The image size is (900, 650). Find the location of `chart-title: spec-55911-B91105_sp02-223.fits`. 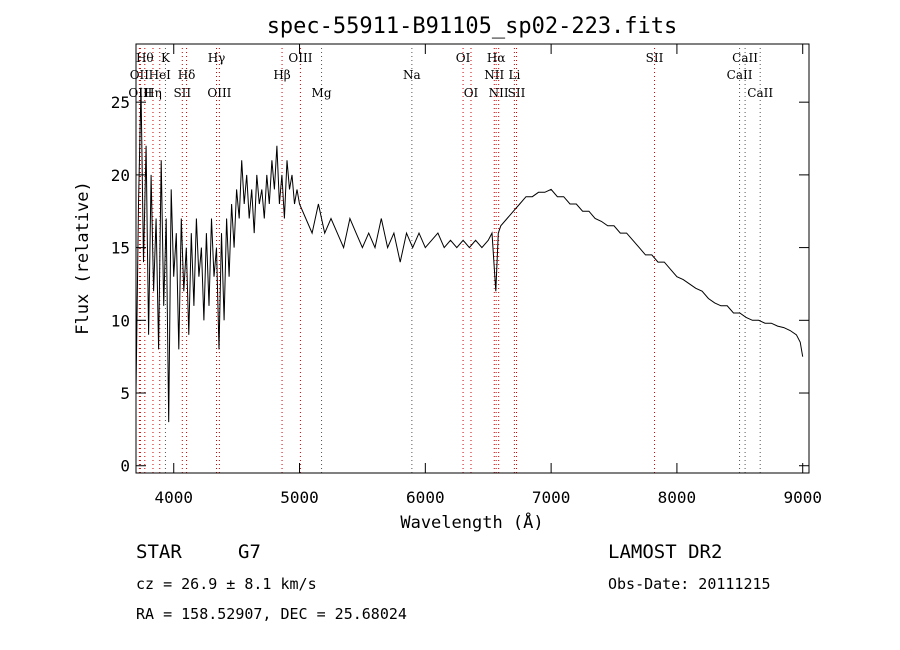

chart-title: spec-55911-B91105_sp02-223.fits is located at coordinates (472, 26).